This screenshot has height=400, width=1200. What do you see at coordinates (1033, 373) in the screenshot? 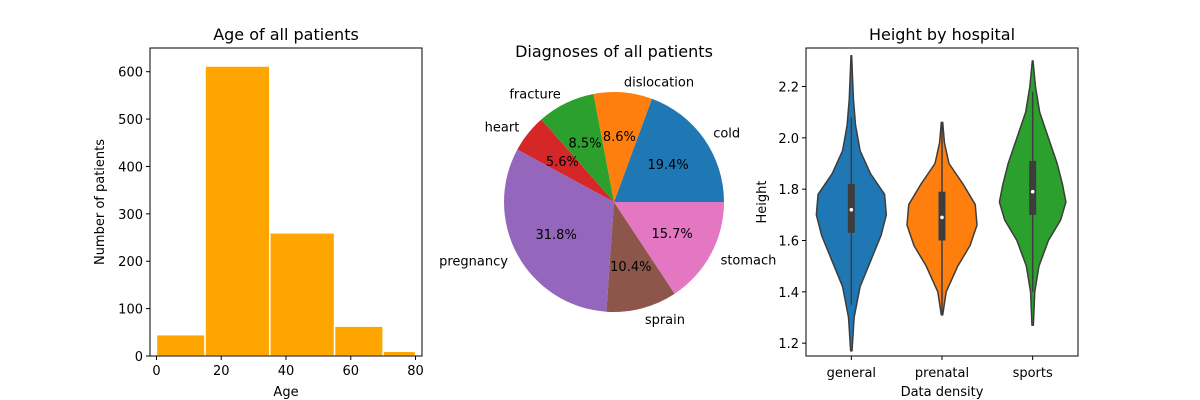
I see `x-tick-label: sports` at bounding box center [1033, 373].